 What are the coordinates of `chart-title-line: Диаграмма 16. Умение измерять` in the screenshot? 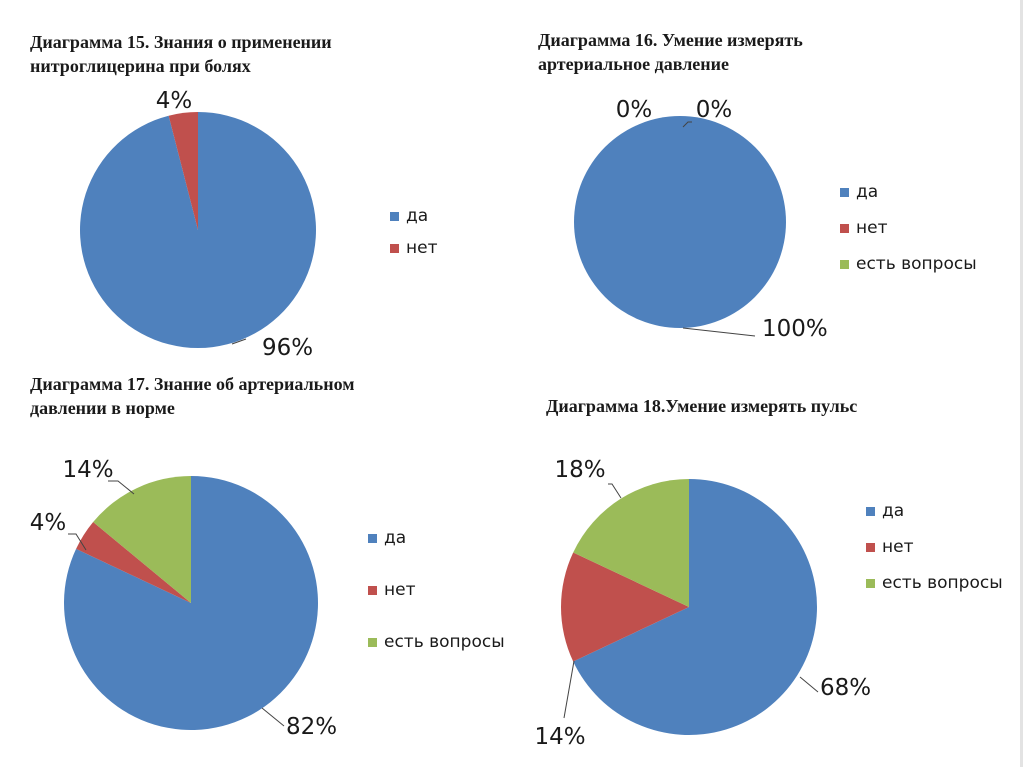 It's located at (670, 40).